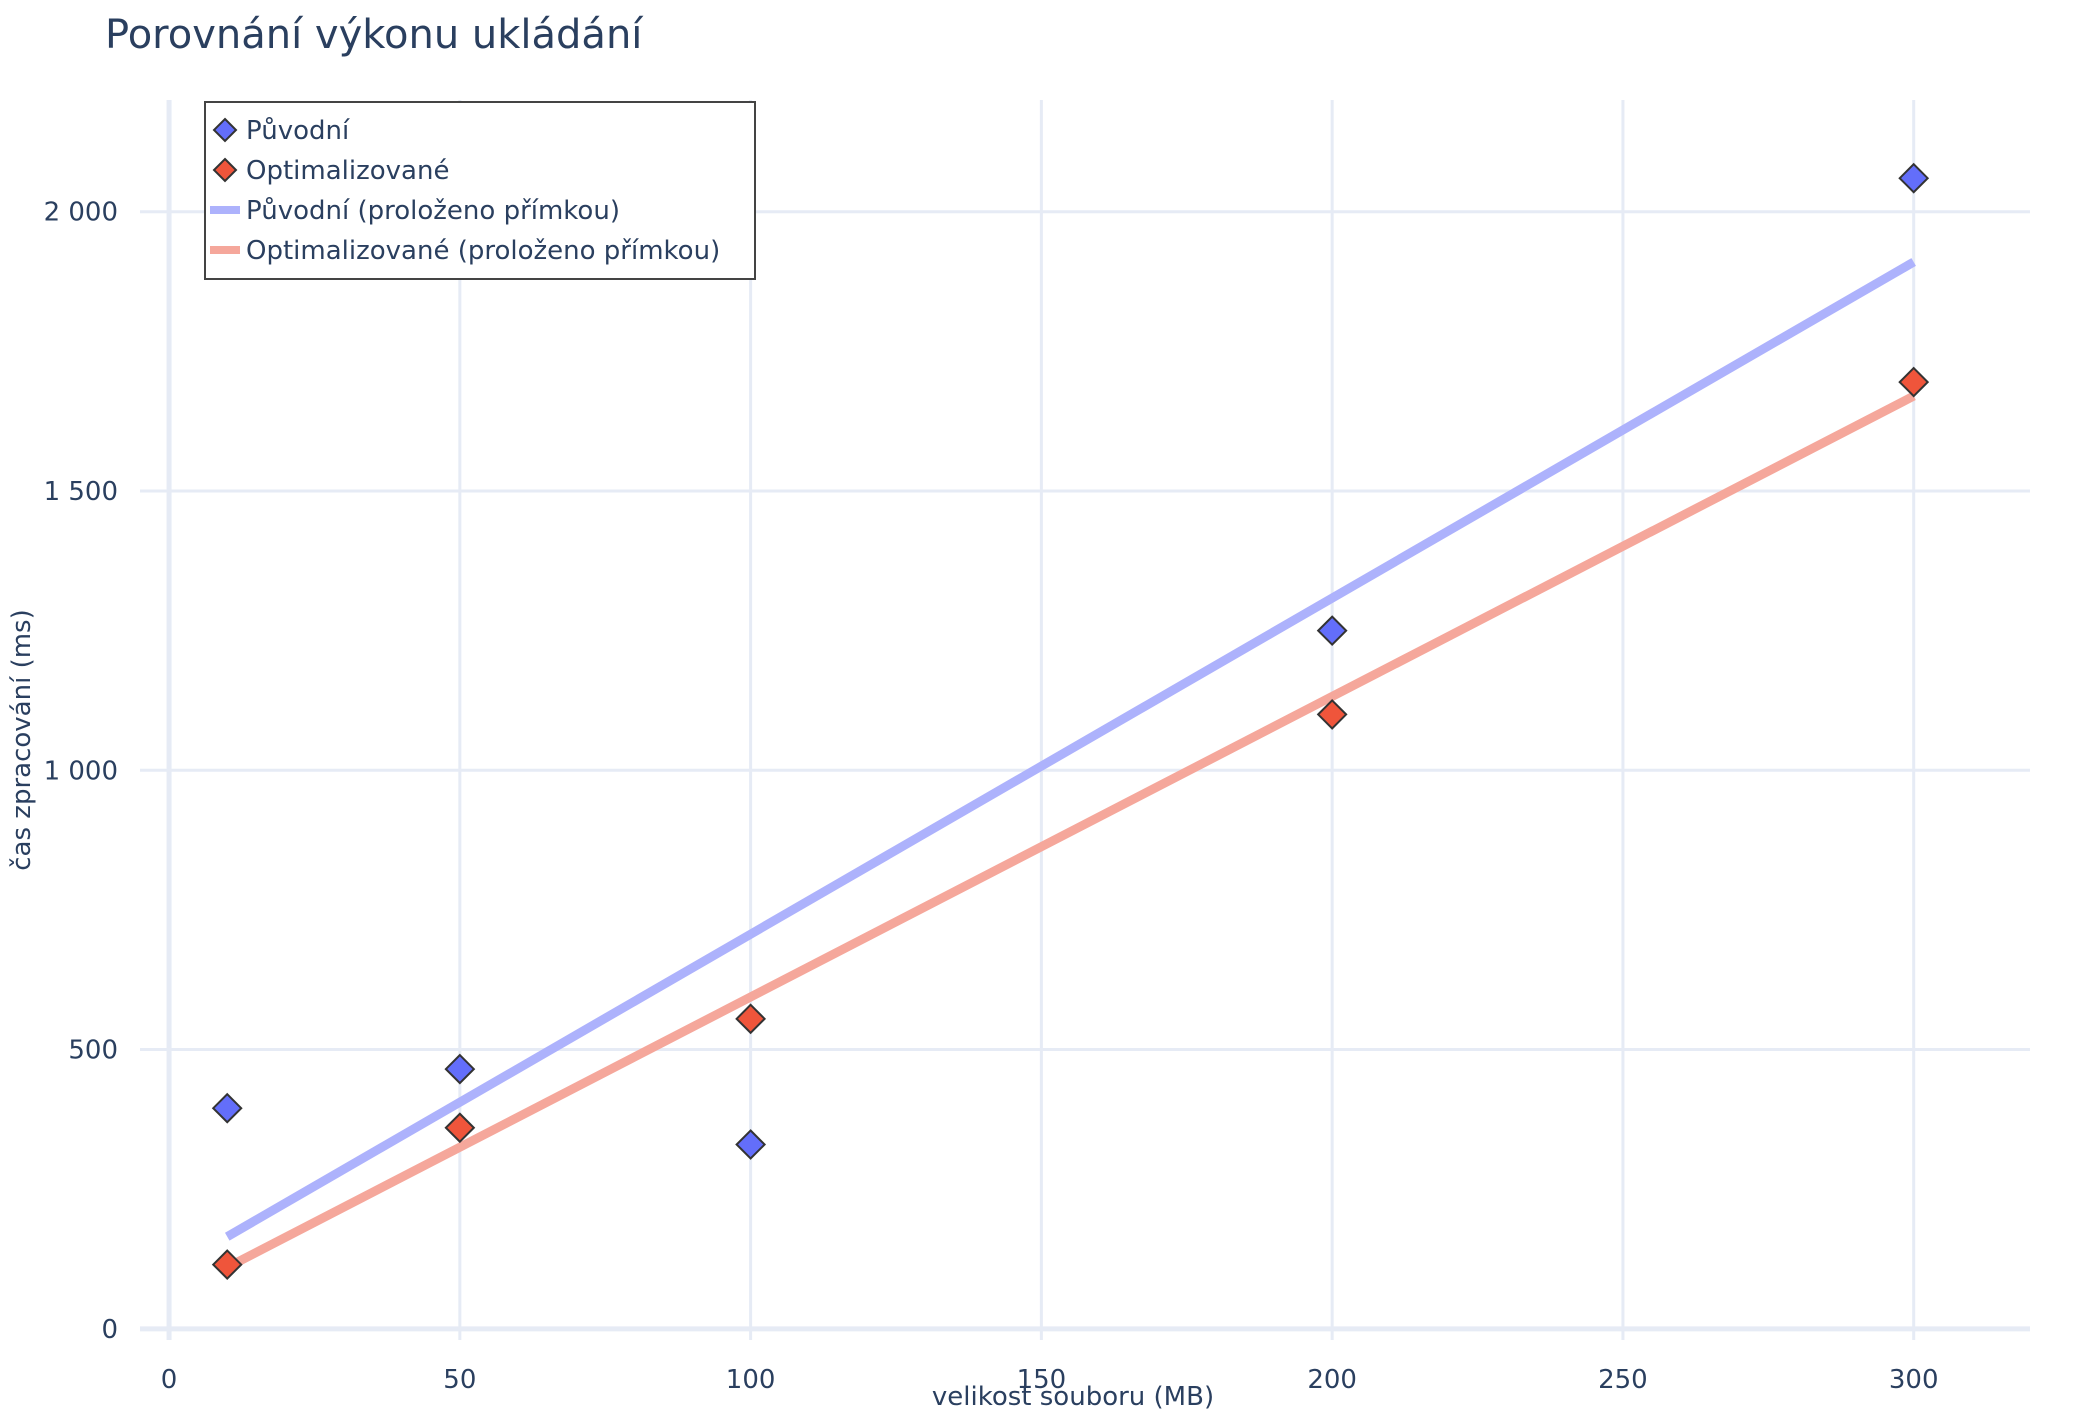  Describe the element at coordinates (81, 492) in the screenshot. I see `y-tick-label: 1 500` at that location.